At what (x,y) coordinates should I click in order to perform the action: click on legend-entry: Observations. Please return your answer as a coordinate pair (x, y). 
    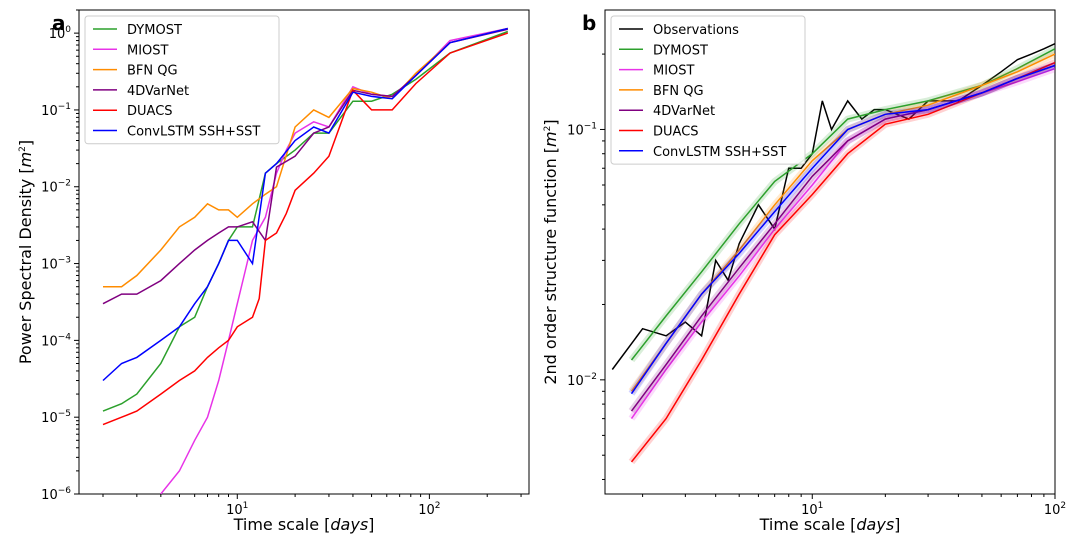
    Looking at the image, I should click on (696, 30).